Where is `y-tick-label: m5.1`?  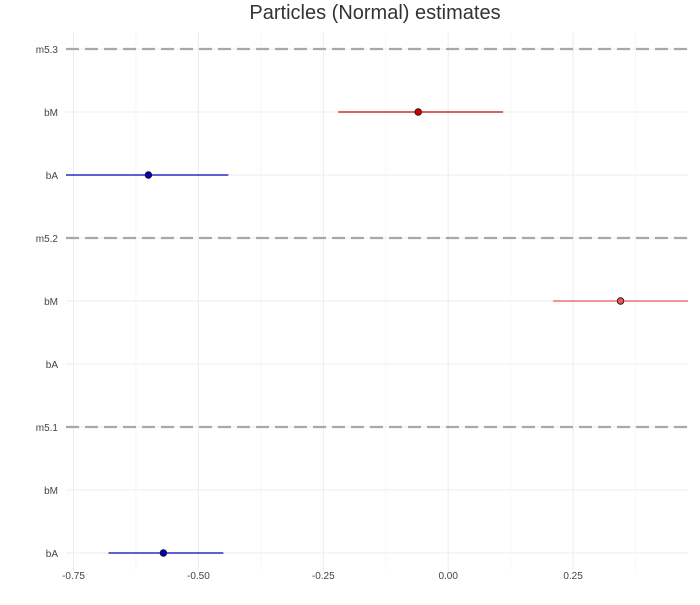
y-tick-label: m5.1 is located at coordinates (47, 428).